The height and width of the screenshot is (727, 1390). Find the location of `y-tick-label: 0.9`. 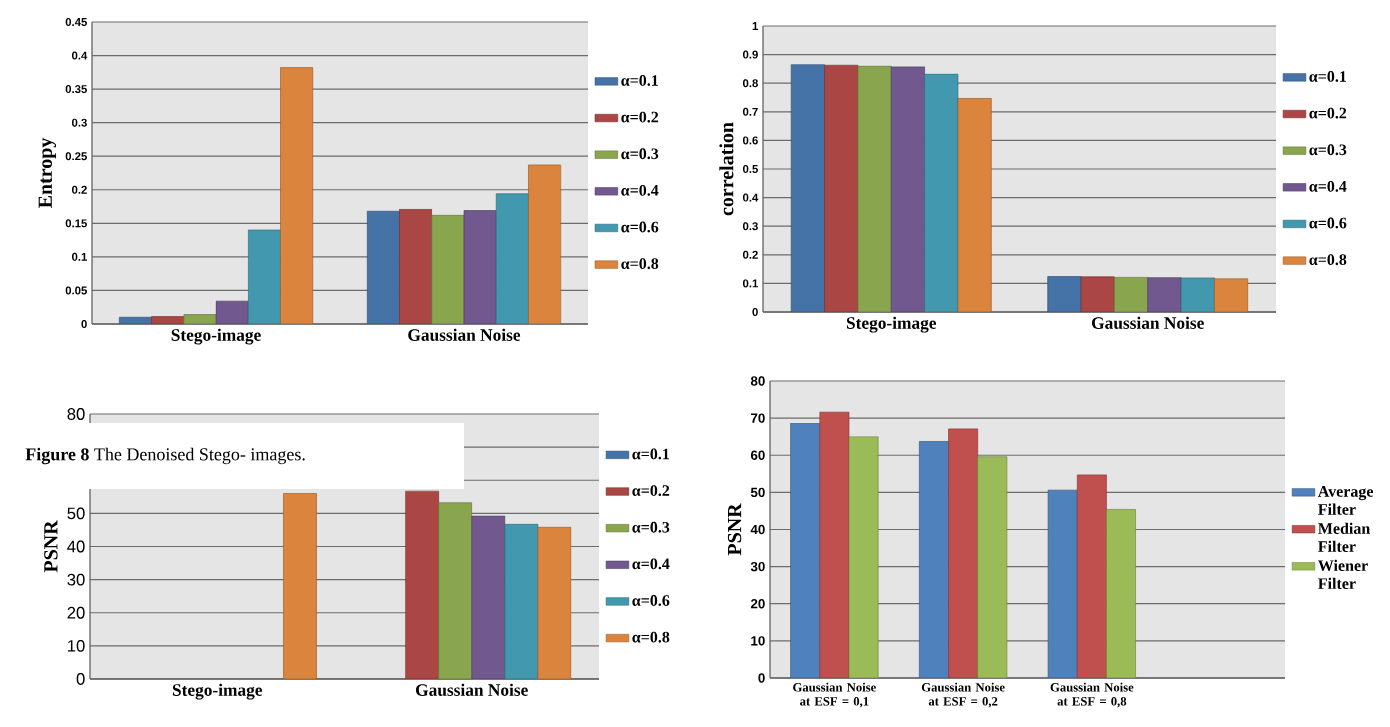

y-tick-label: 0.9 is located at coordinates (750, 54).